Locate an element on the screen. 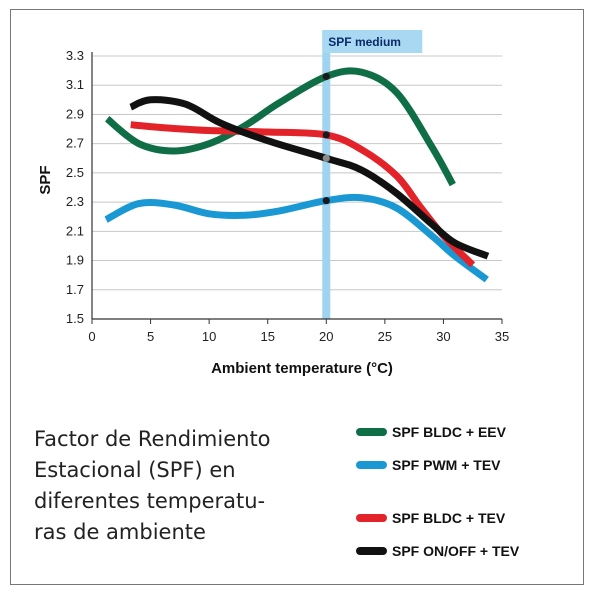  y-tick-label: 2.9 is located at coordinates (75, 113).